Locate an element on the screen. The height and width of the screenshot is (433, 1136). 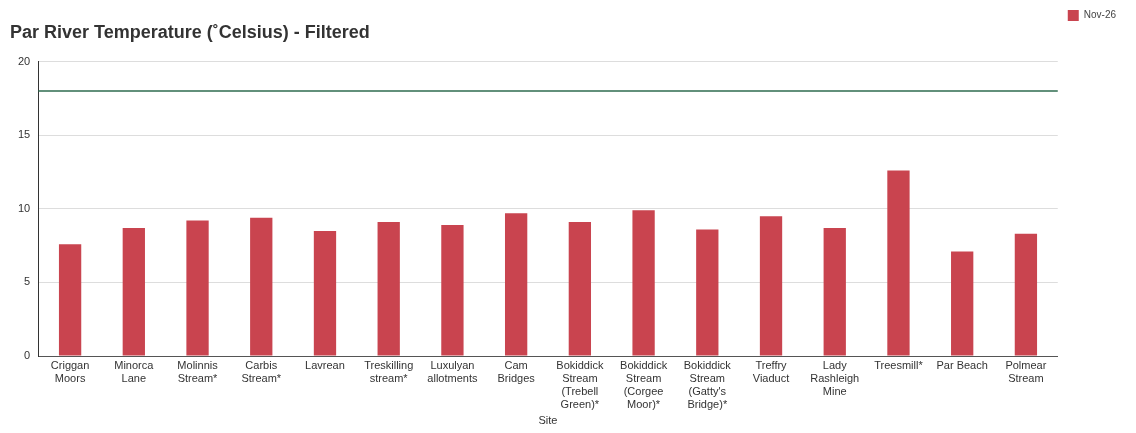
category-label: Treffry is located at coordinates (771, 364).